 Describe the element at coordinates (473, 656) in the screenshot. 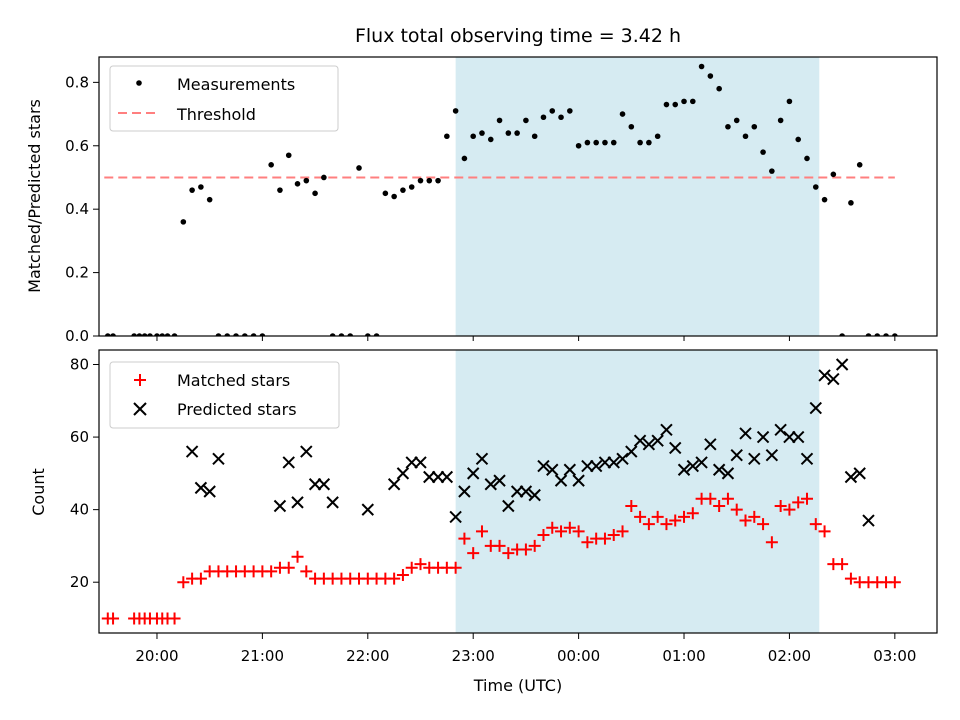

I see `bottom-x-tick-label: 23:00` at that location.